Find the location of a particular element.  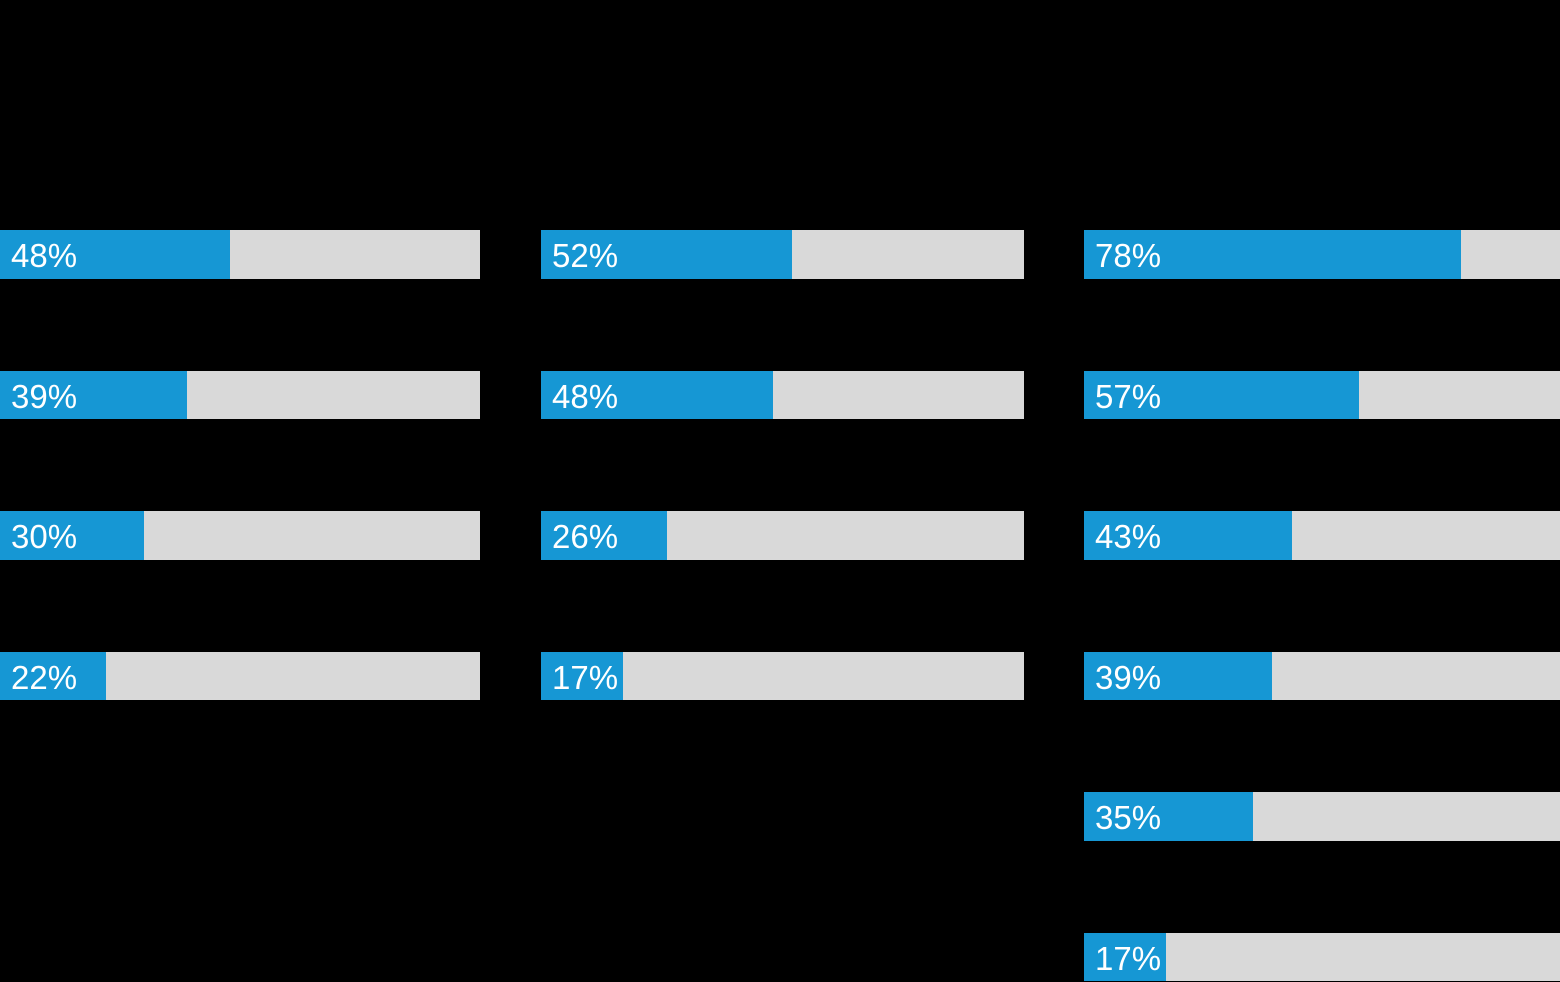

progress-bar: 52% is located at coordinates (782, 254).